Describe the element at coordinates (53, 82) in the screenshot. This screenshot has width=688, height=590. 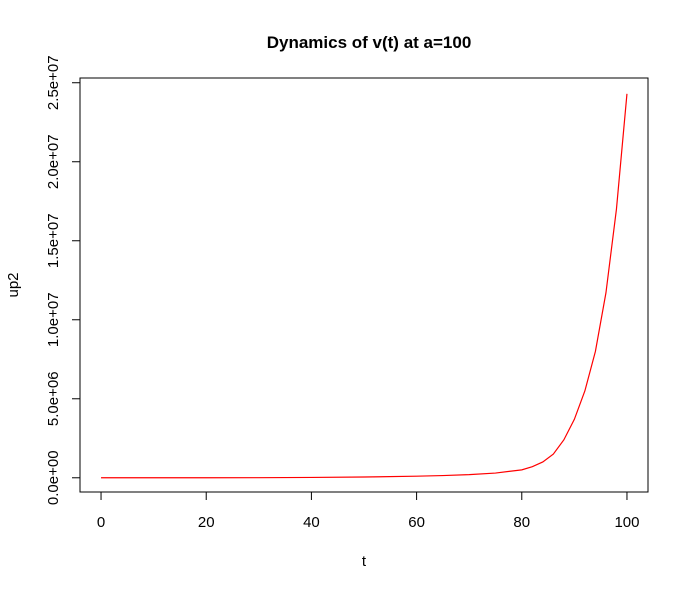
I see `y-tick-label: 2.5e+07` at that location.